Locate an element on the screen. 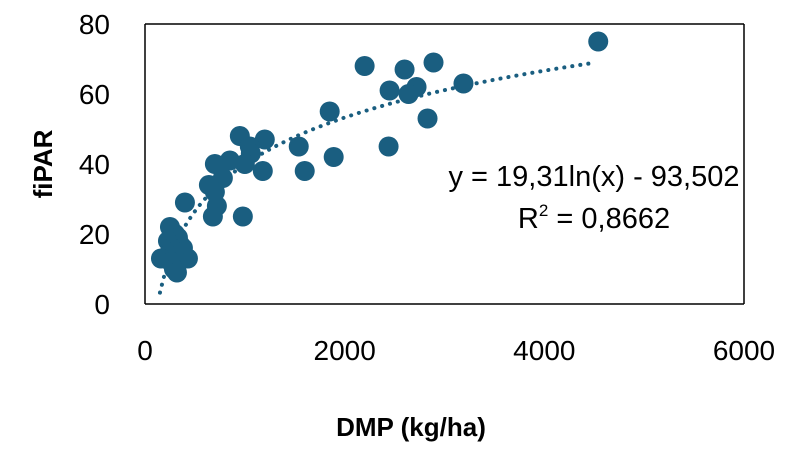 The image size is (798, 452). r-squared-label: R2 = 0,8662 is located at coordinates (594, 218).